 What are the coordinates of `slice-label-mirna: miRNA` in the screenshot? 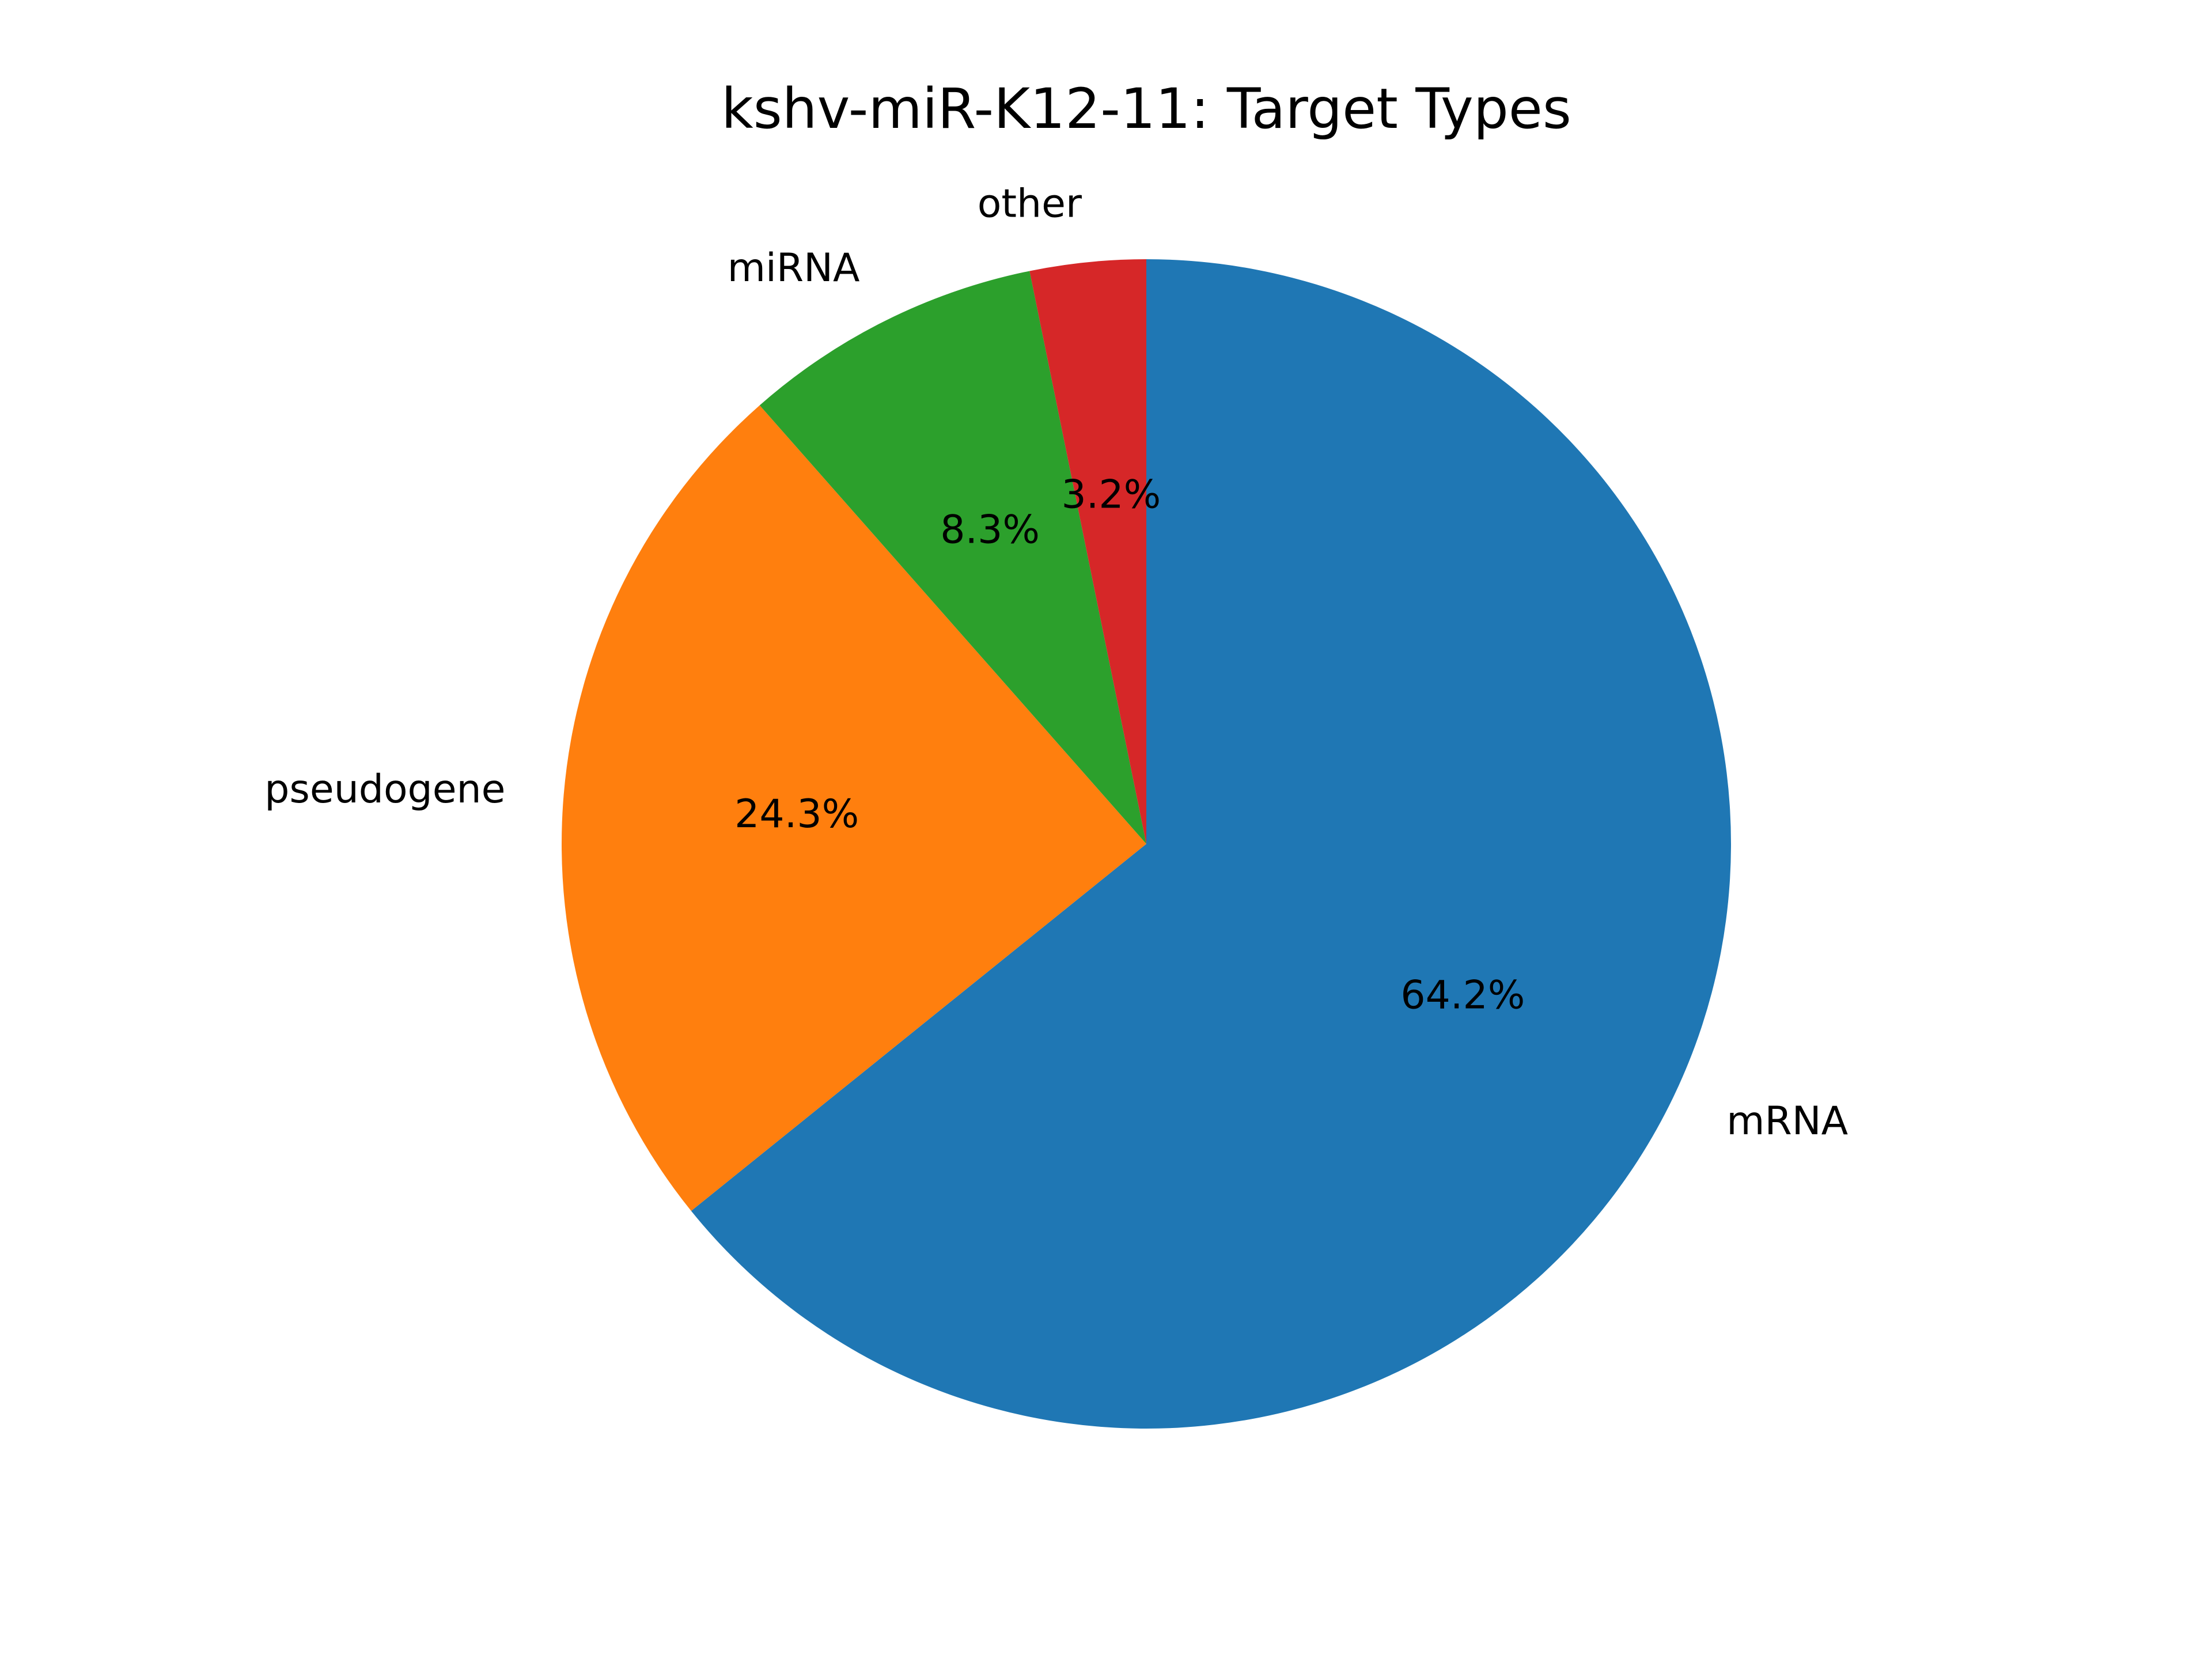 It's located at (794, 268).